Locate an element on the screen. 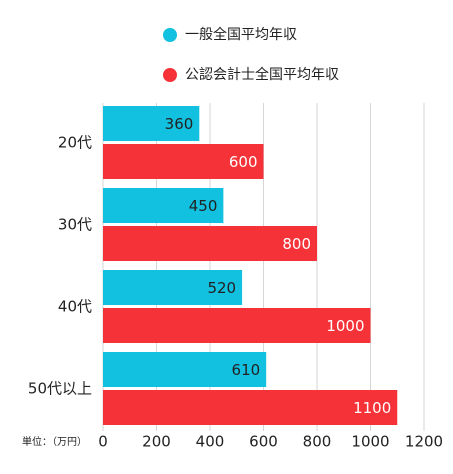 The image size is (453, 474). value-label: 600 is located at coordinates (243, 162).